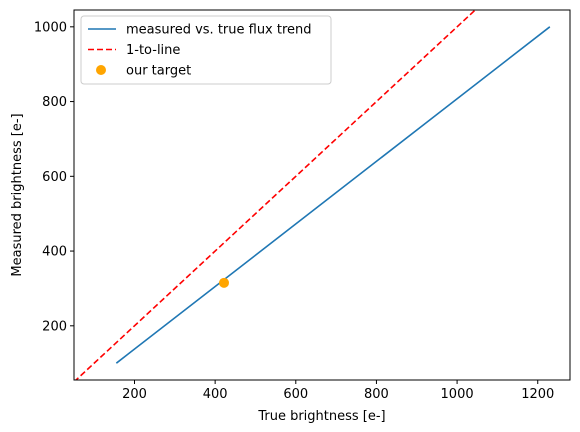 The height and width of the screenshot is (432, 580). I want to click on y-tick-label: 600, so click(54, 177).